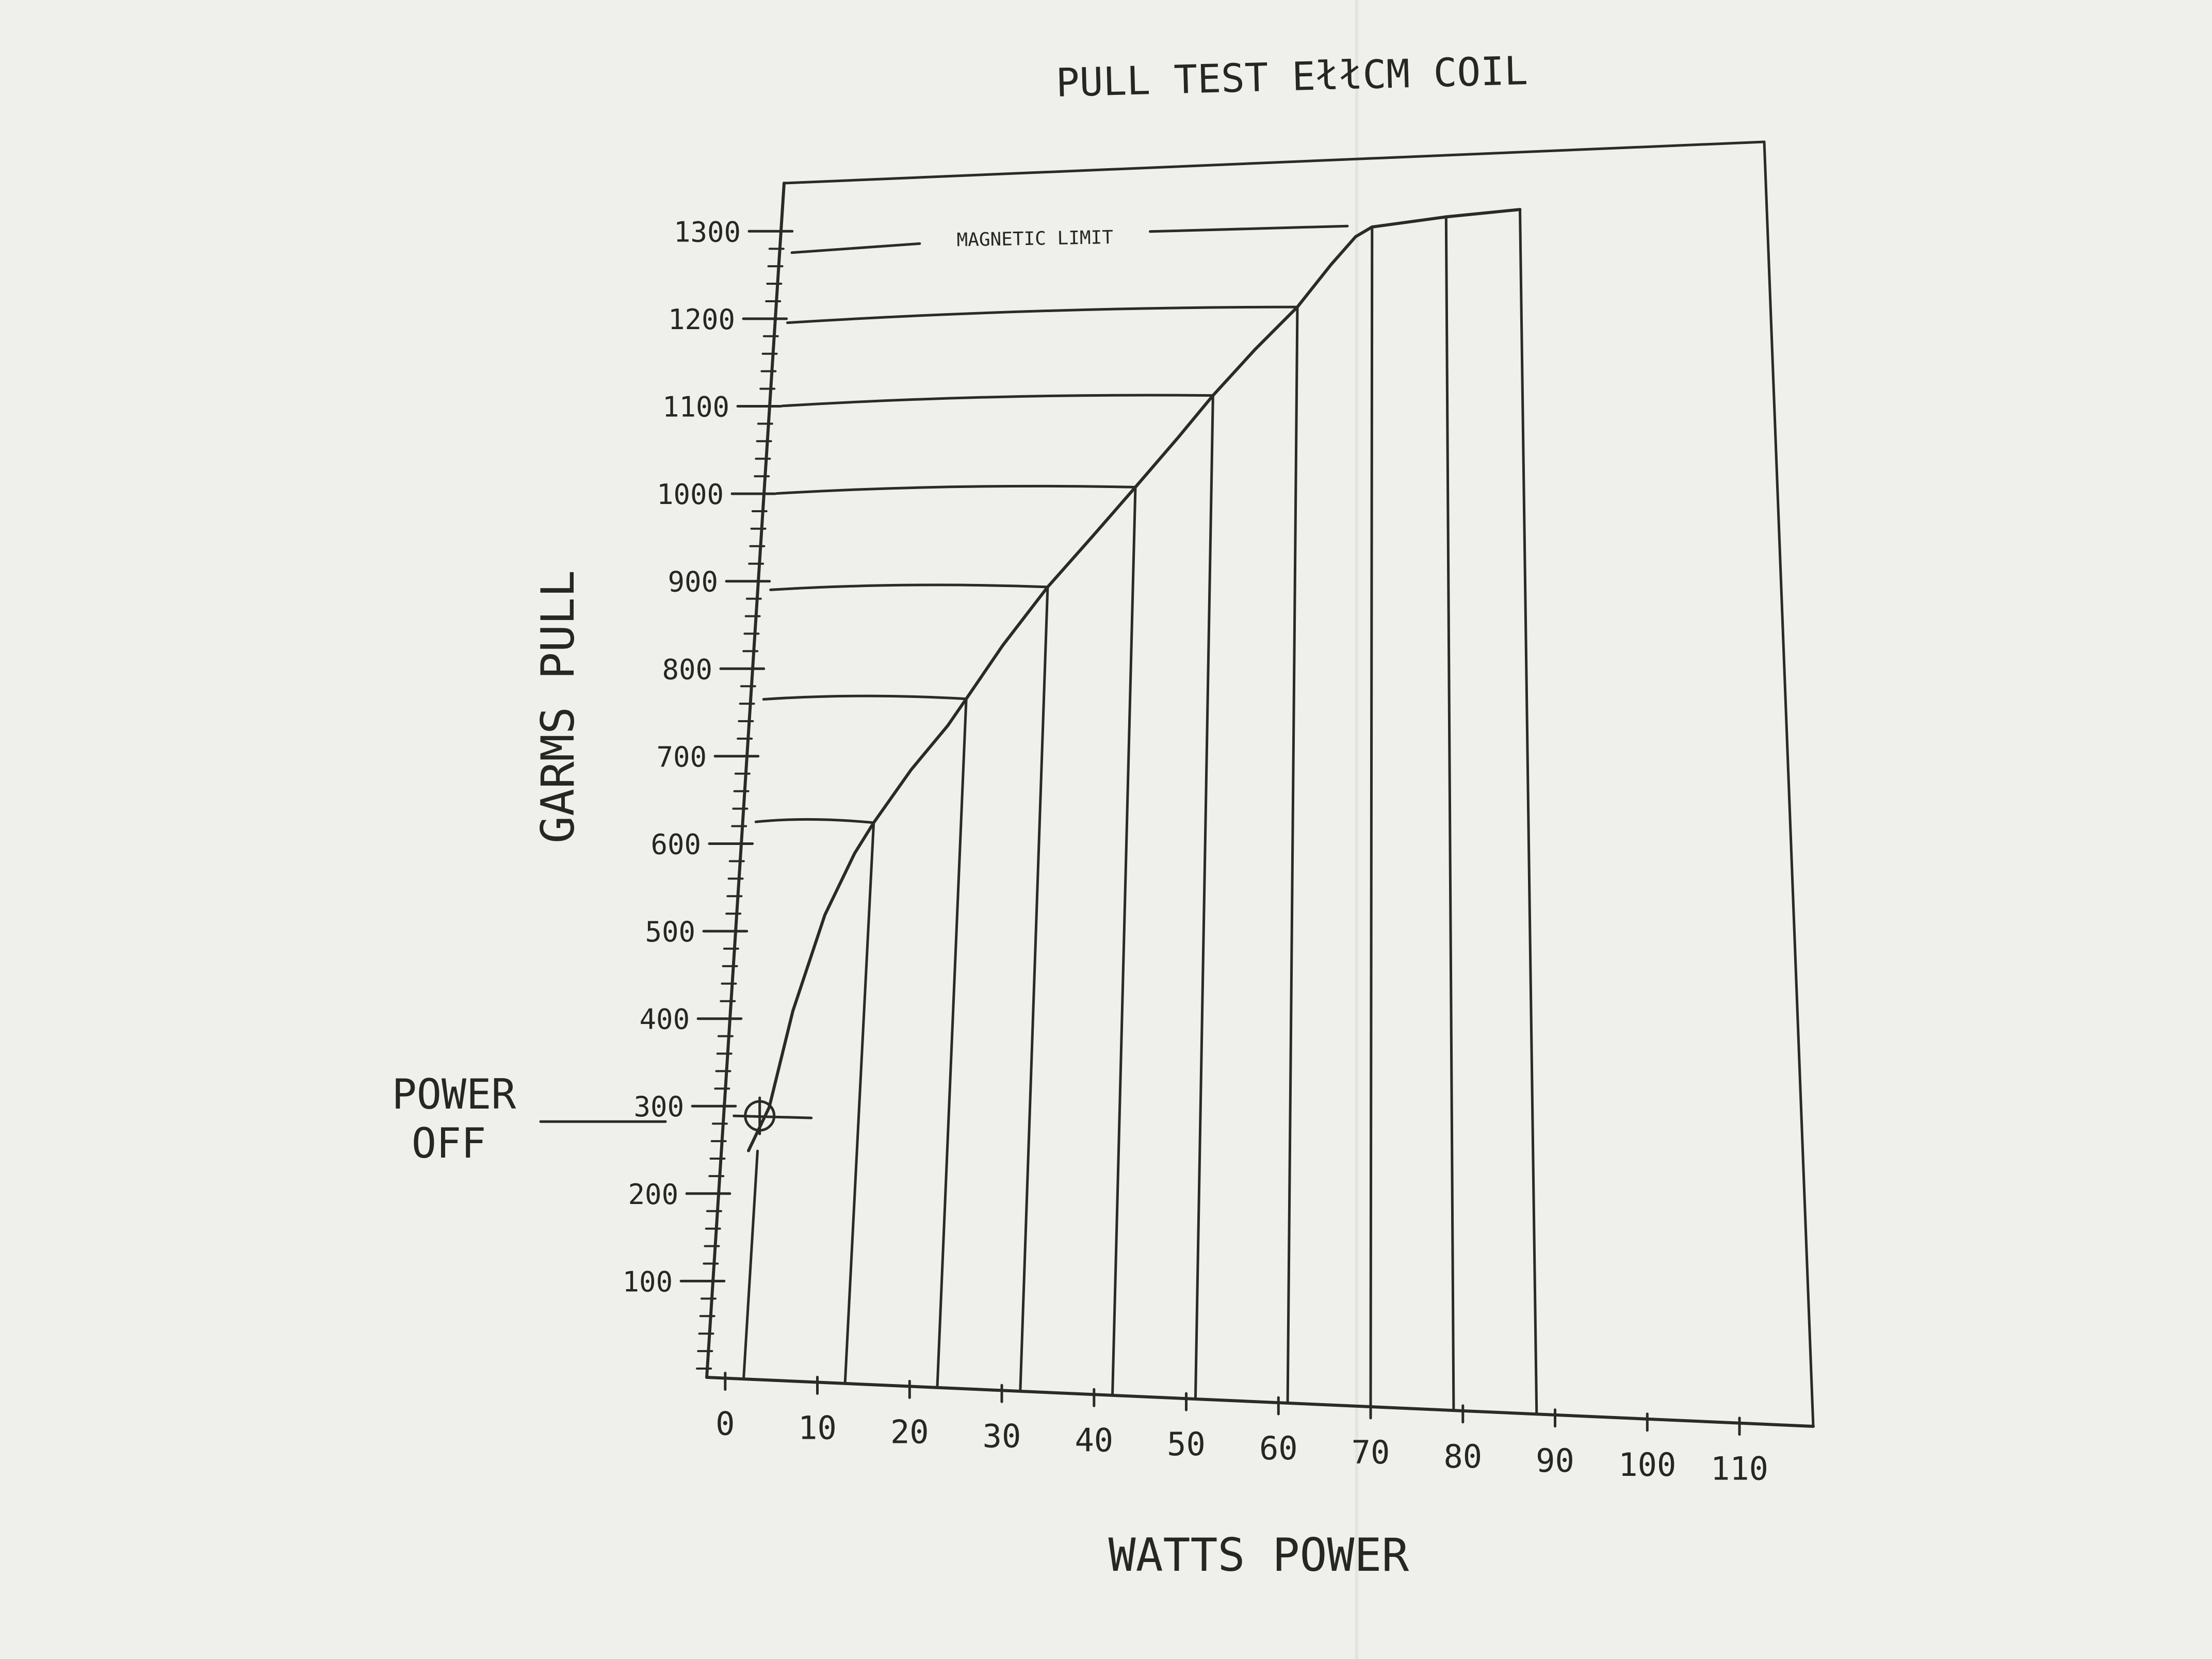 The height and width of the screenshot is (1659, 2212). Describe the element at coordinates (701, 319) in the screenshot. I see `y-tick-label: 1200` at that location.